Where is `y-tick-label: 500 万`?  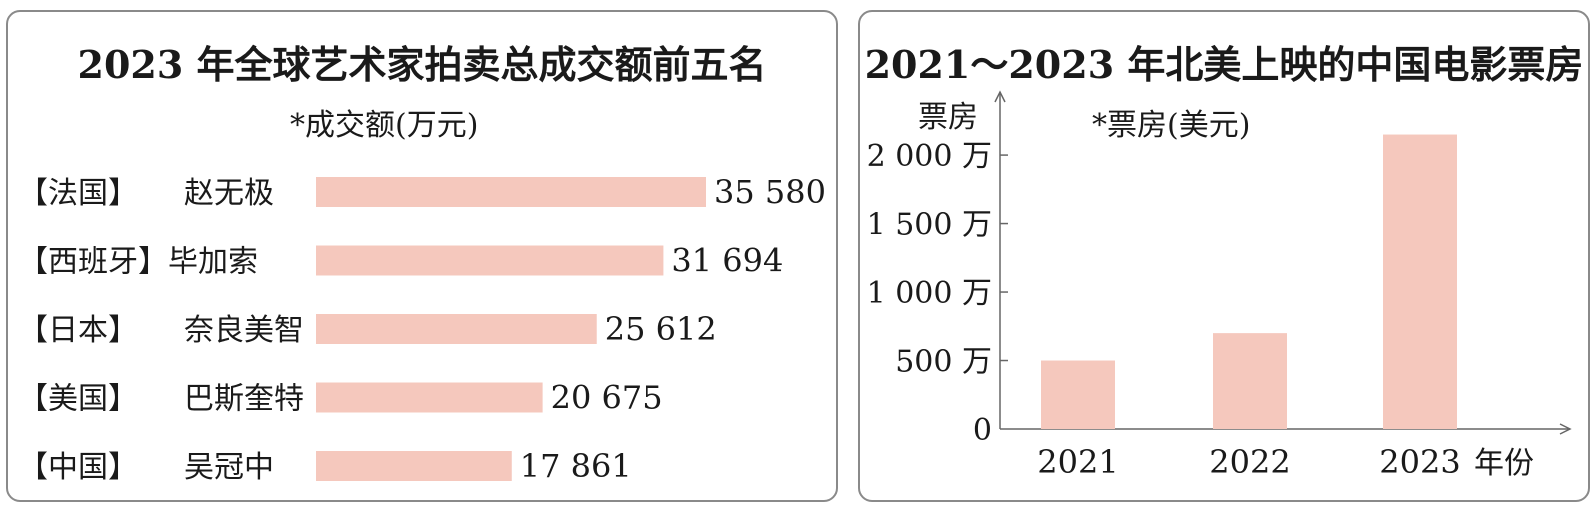 y-tick-label: 500 万 is located at coordinates (943, 362).